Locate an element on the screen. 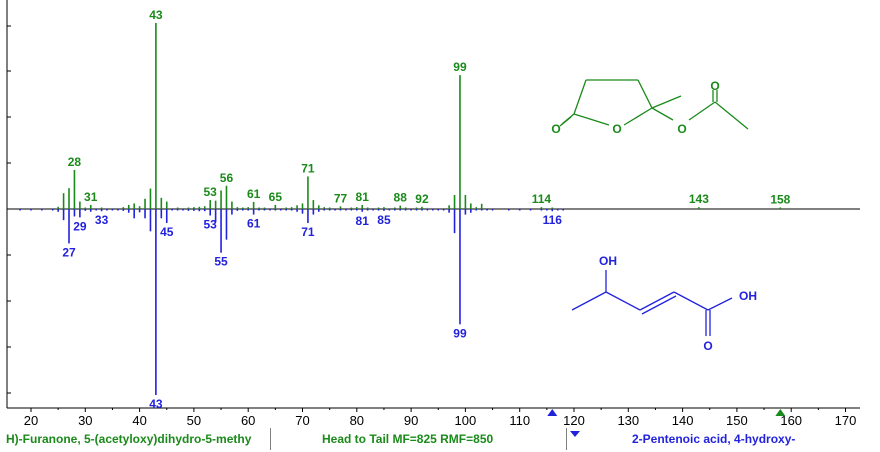  acid-carbonyl-oxygen: O is located at coordinates (707, 346).